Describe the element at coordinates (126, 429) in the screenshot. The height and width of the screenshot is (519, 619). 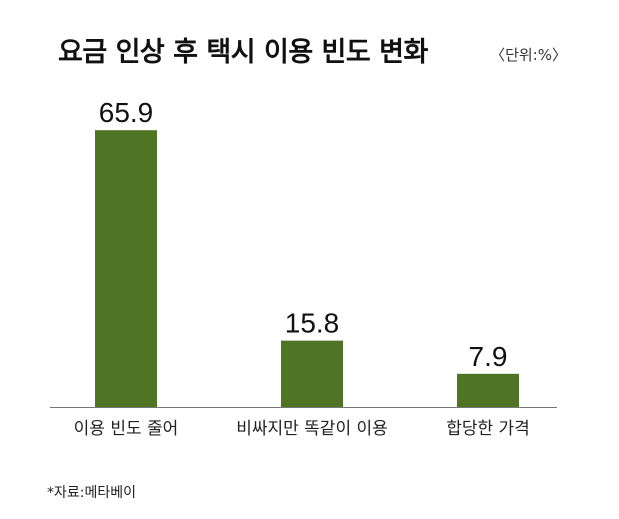
I see `category-label-1: 이용 빈도 줄어` at that location.